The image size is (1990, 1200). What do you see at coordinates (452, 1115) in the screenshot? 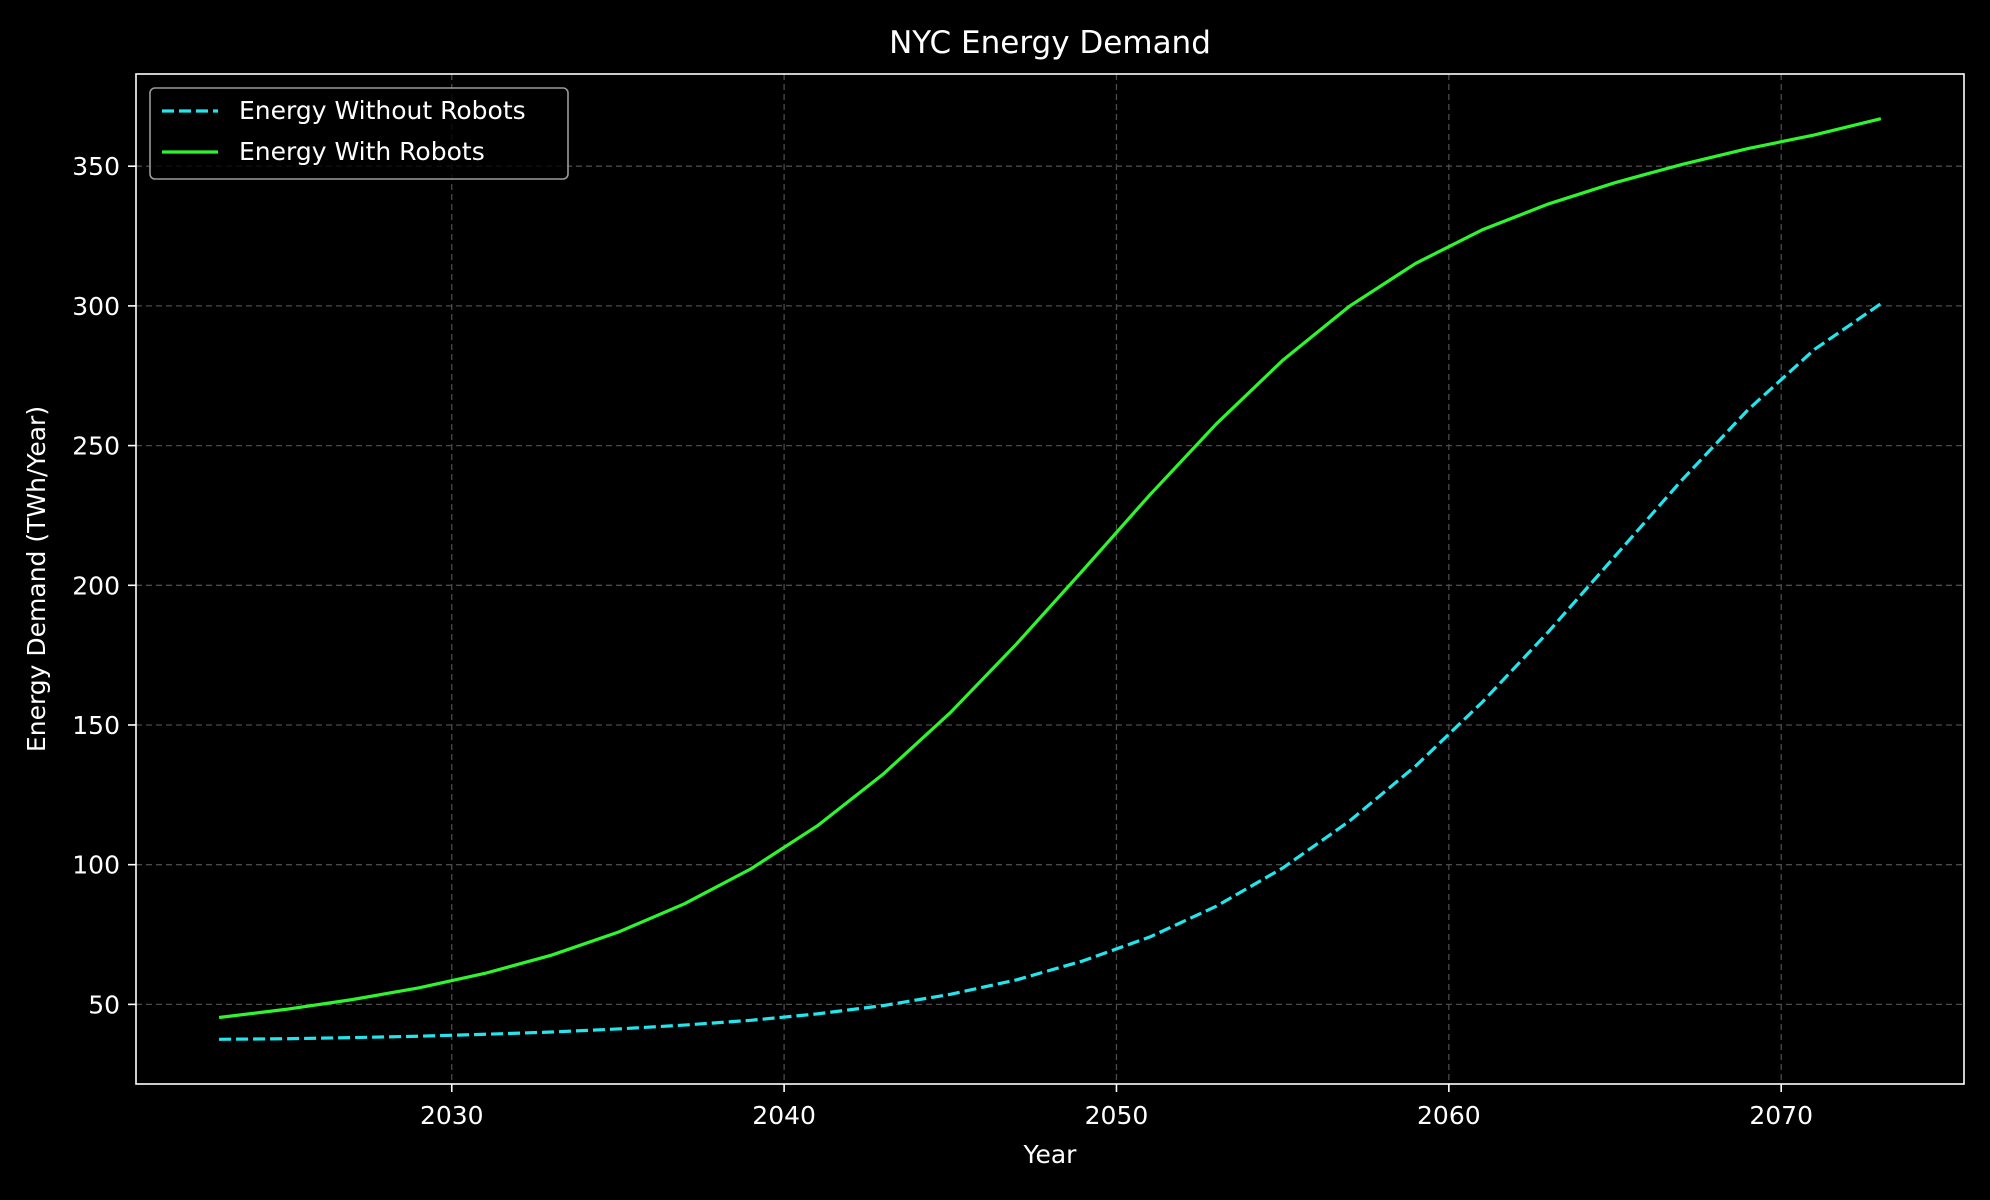
I see `x-tick-label: 2030` at bounding box center [452, 1115].